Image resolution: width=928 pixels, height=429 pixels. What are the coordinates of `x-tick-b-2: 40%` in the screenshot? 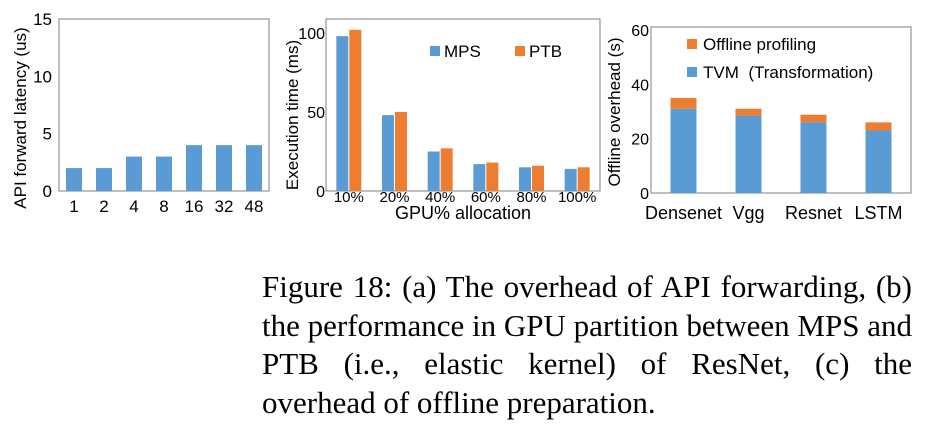 It's located at (440, 197).